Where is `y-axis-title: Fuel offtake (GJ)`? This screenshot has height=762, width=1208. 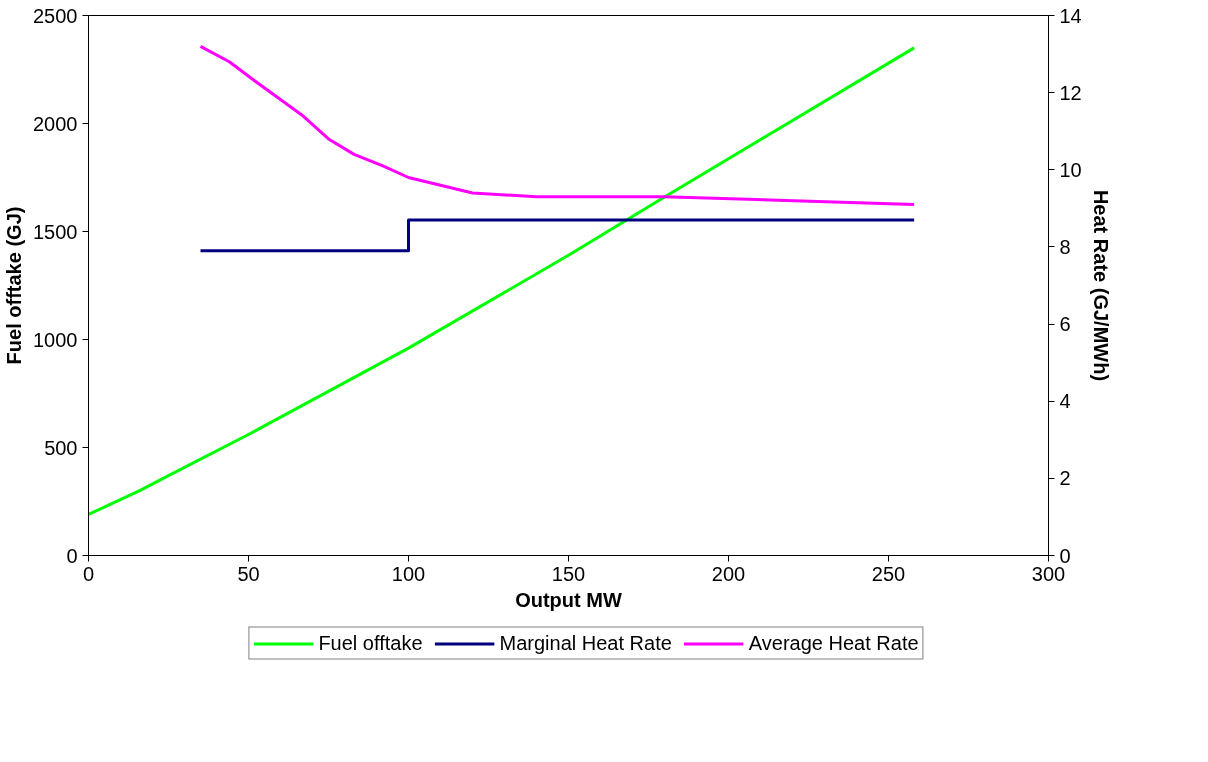 y-axis-title: Fuel offtake (GJ) is located at coordinates (14, 285).